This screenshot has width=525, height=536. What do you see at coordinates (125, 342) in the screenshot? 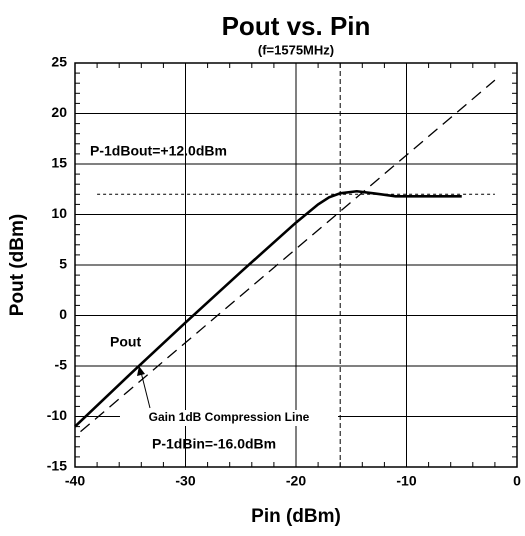
I see `series-label: Pout` at bounding box center [125, 342].